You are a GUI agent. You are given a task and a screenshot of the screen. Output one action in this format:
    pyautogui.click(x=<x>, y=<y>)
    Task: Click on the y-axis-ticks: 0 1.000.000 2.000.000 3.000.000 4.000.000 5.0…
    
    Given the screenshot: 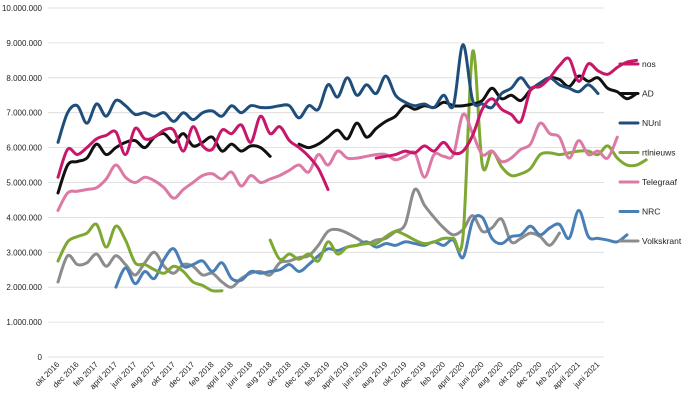 What is the action you would take?
    pyautogui.click(x=22, y=183)
    